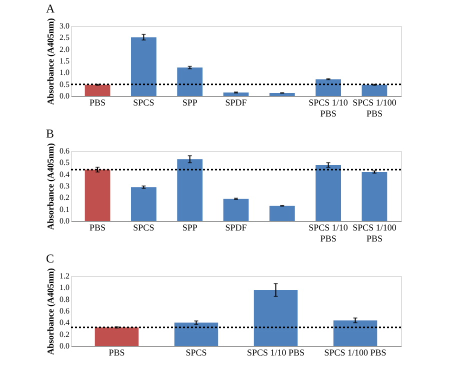  Describe the element at coordinates (50, 133) in the screenshot. I see `chart-title: B` at that location.